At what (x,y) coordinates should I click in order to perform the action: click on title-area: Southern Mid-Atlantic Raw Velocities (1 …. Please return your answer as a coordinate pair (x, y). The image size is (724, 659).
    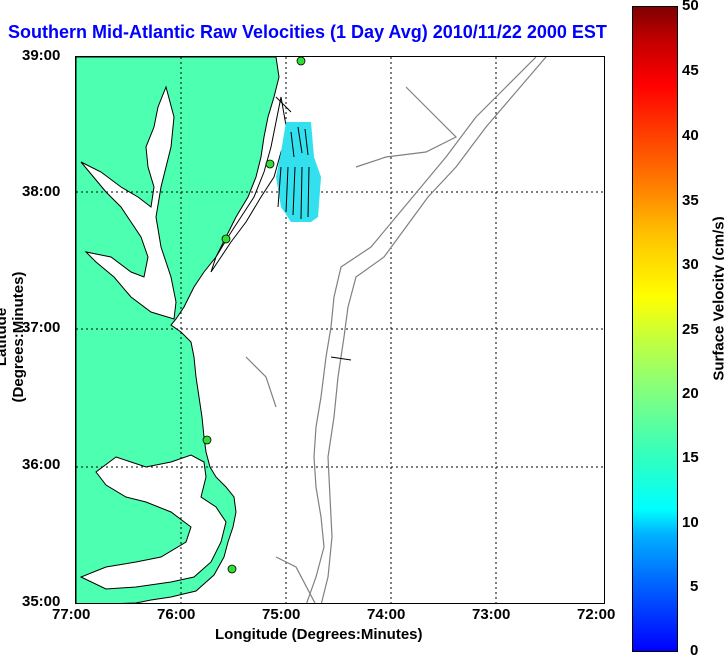
    Looking at the image, I should click on (315, 27).